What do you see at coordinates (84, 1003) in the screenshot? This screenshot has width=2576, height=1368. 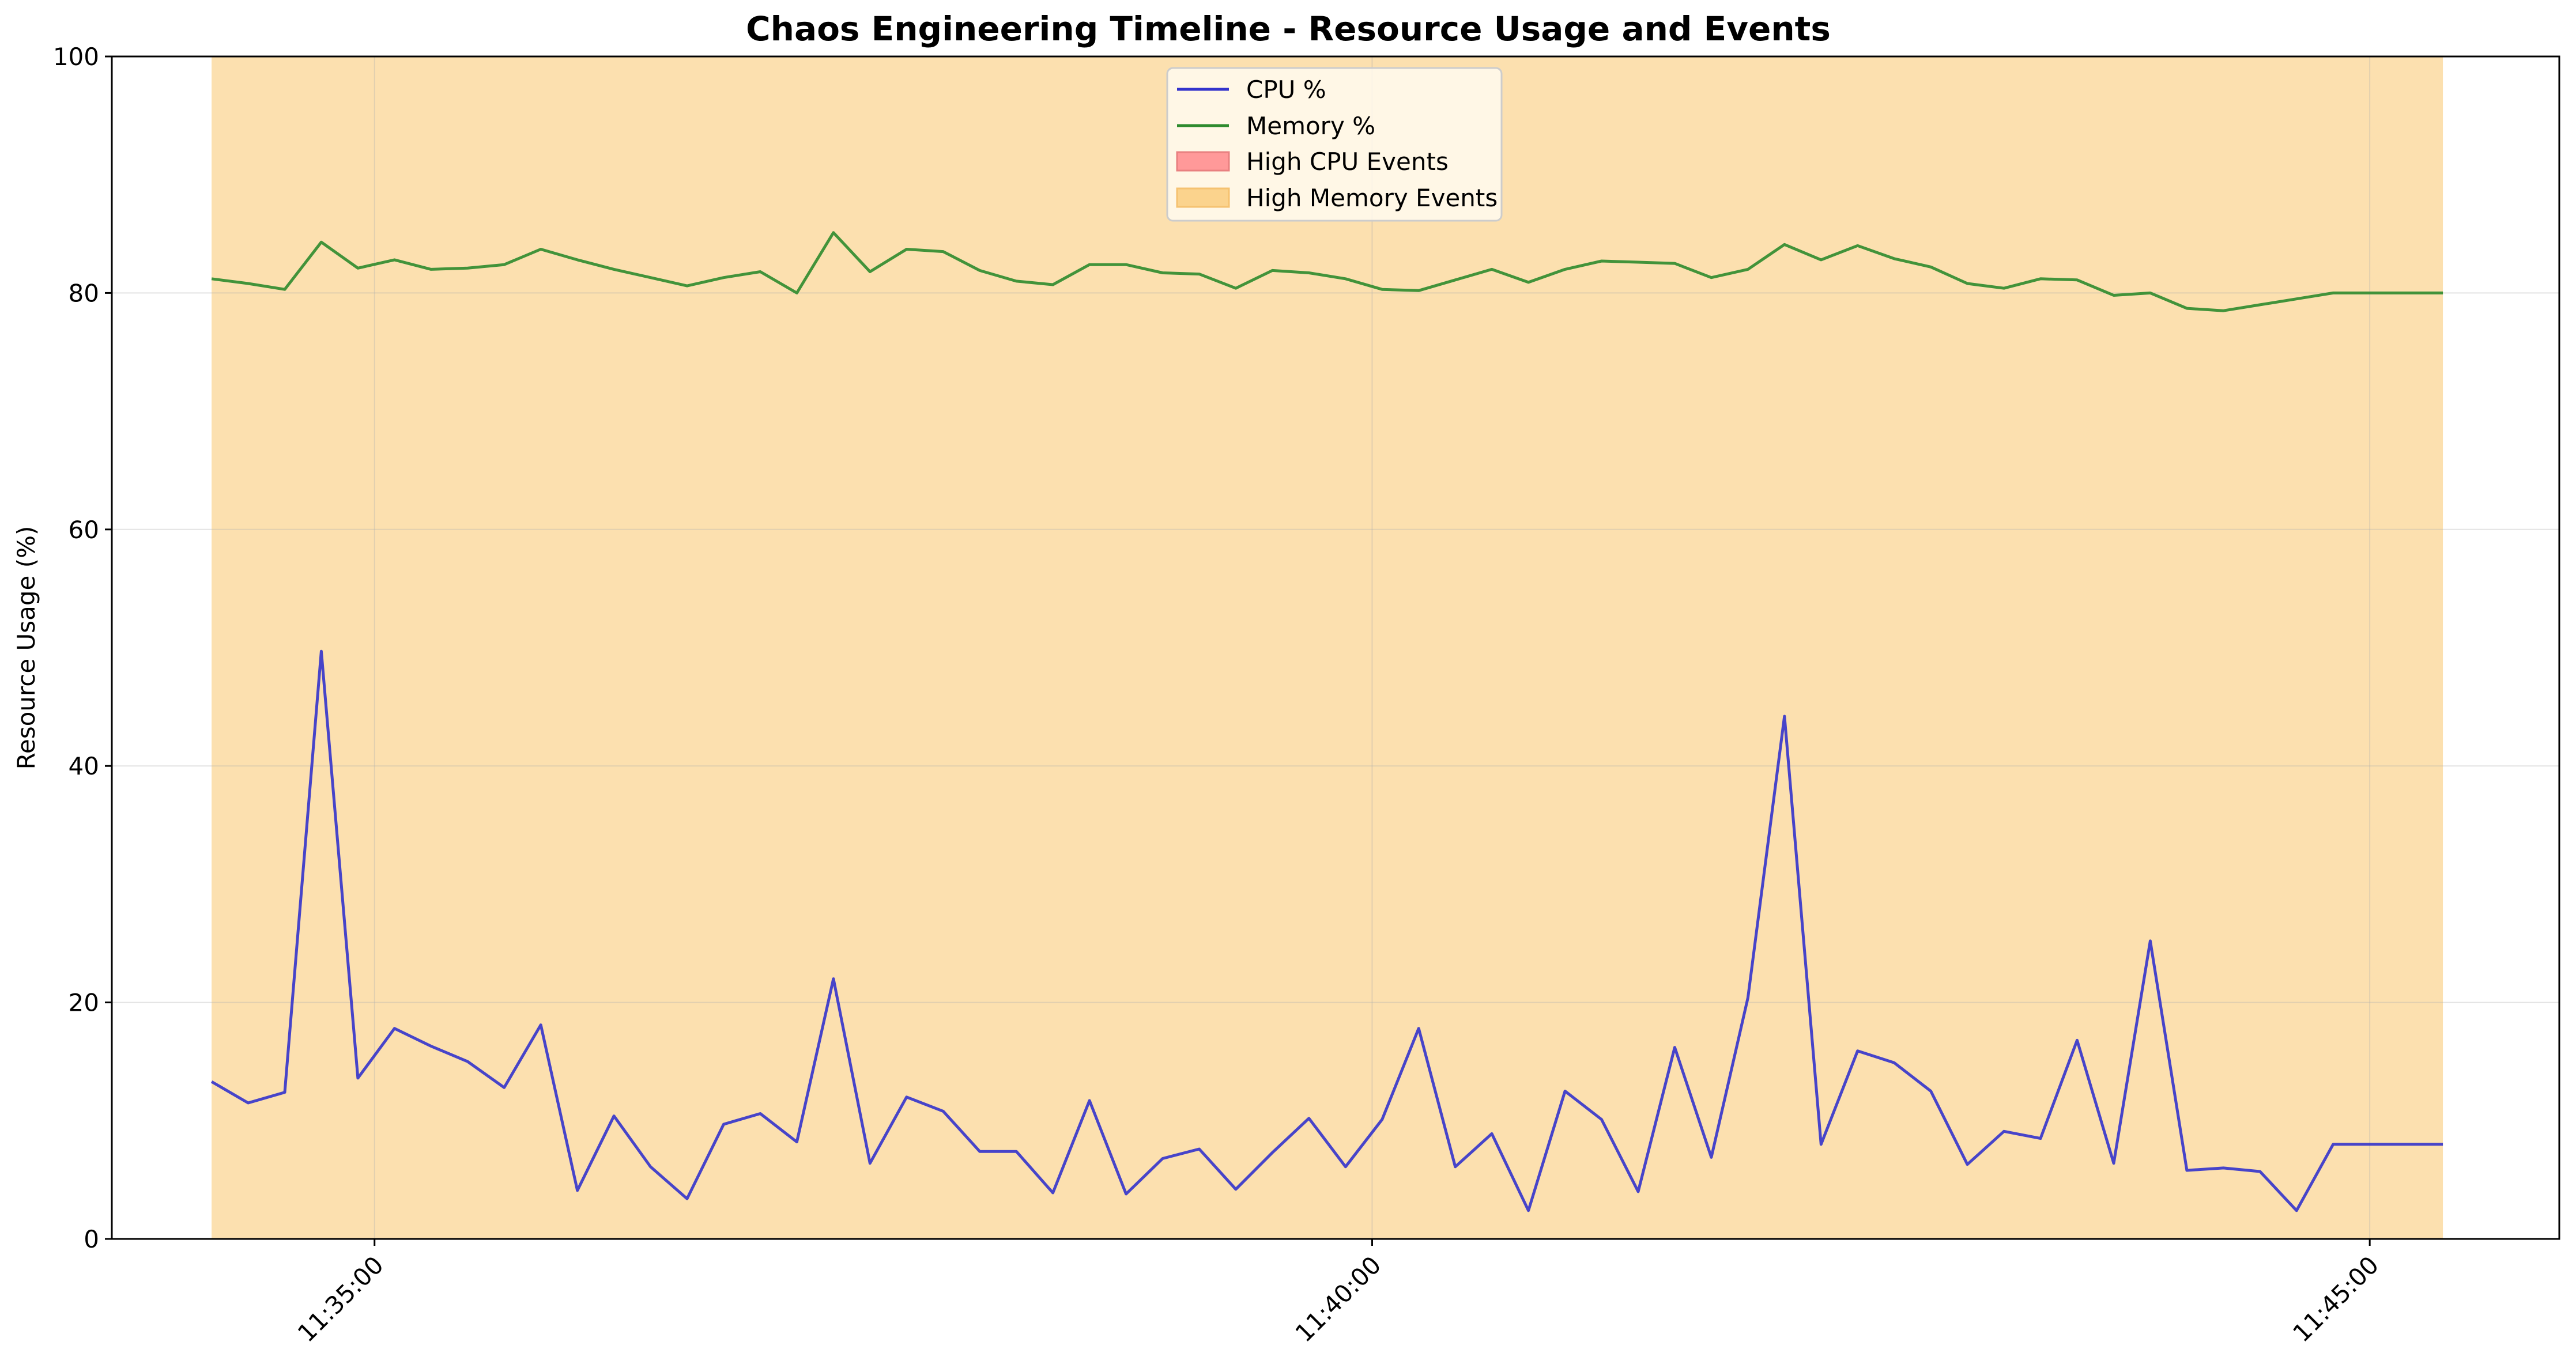 I see `y-tick-label: 20` at bounding box center [84, 1003].